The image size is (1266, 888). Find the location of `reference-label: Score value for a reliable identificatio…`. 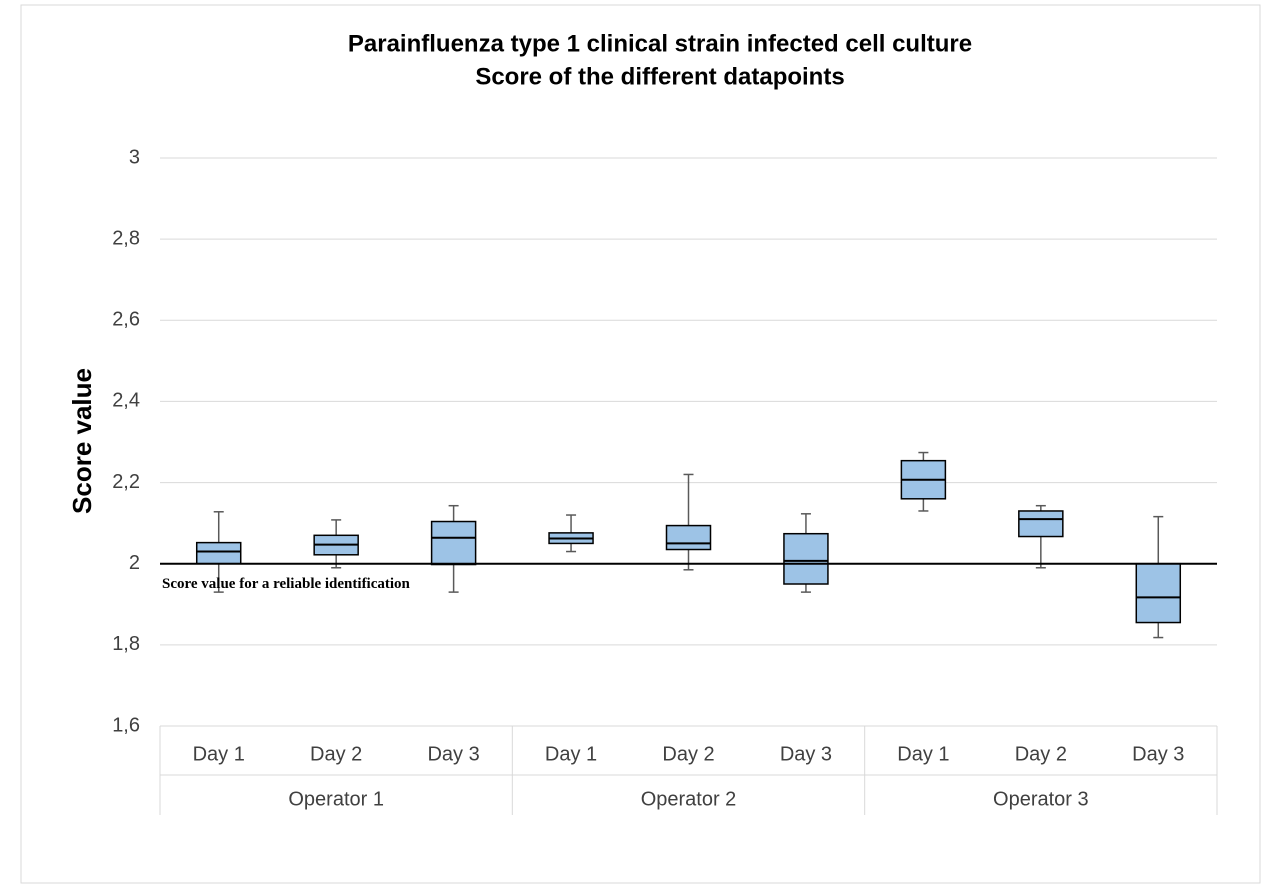

reference-label: Score value for a reliable identificatio… is located at coordinates (286, 584).